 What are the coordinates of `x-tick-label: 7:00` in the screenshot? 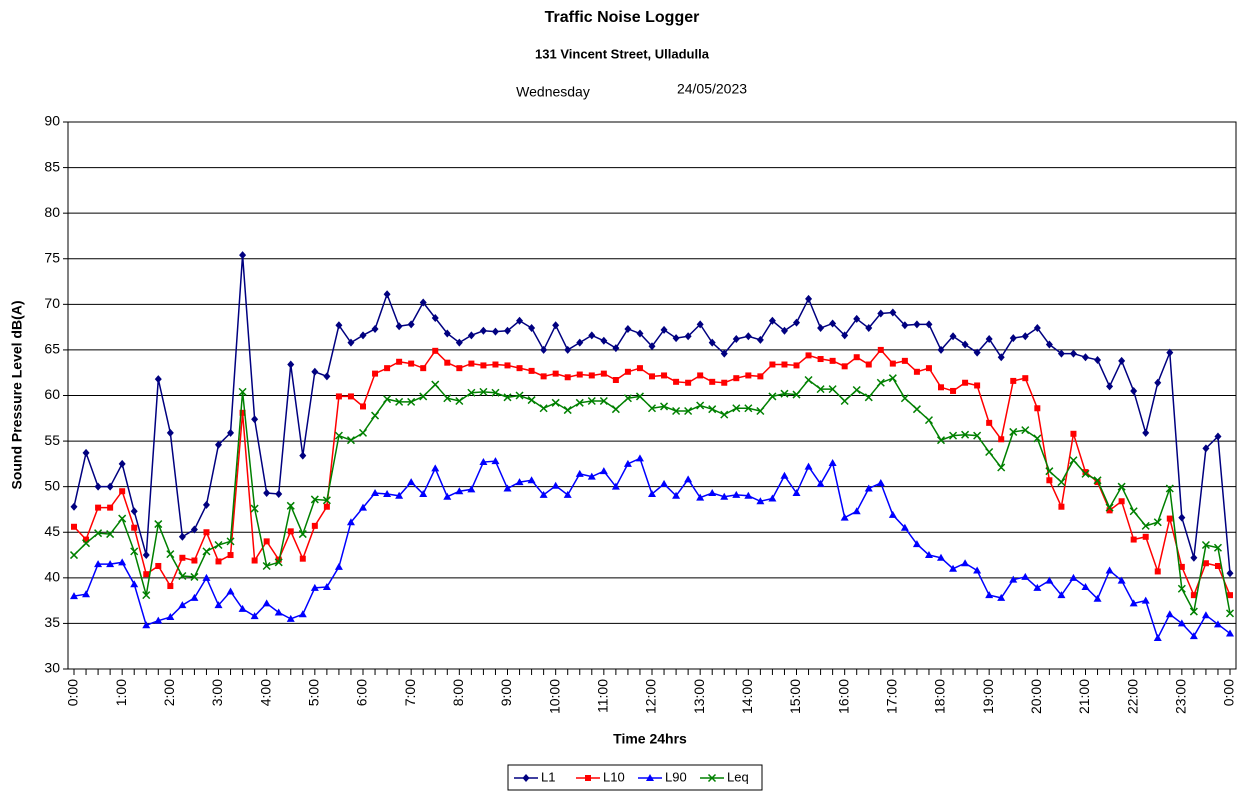 It's located at (410, 692).